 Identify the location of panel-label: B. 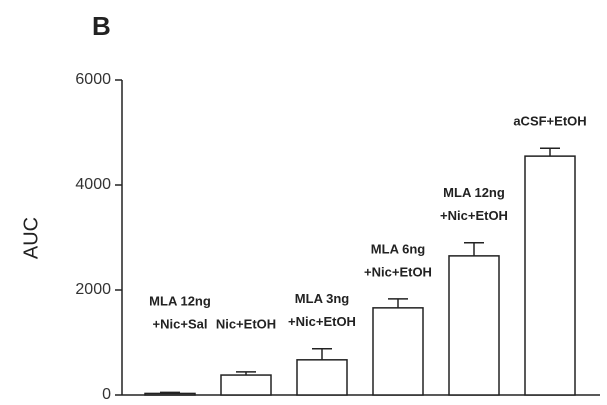
(101, 26).